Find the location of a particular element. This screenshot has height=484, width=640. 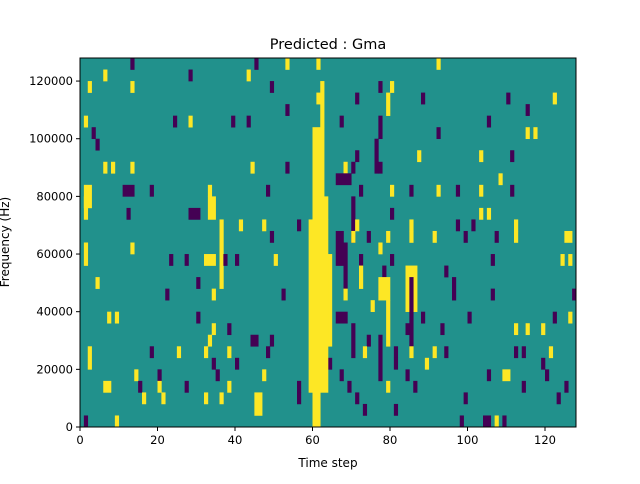

x-tick-label: 60 is located at coordinates (312, 440).